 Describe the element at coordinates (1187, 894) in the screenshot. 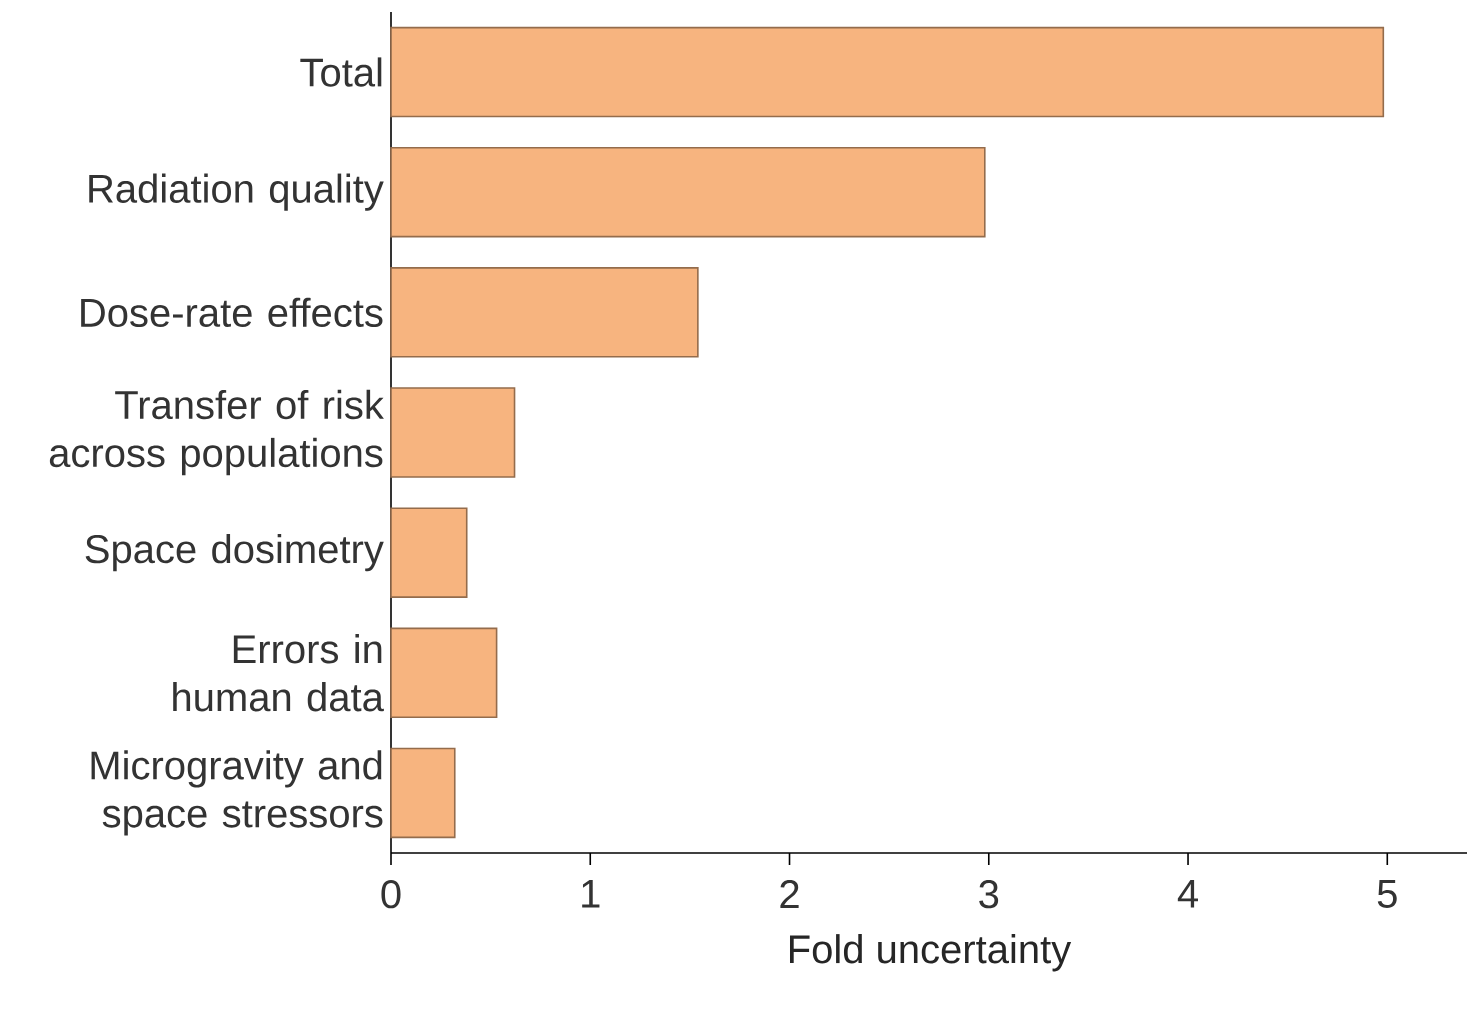

I see `x-tick-label: 4` at that location.